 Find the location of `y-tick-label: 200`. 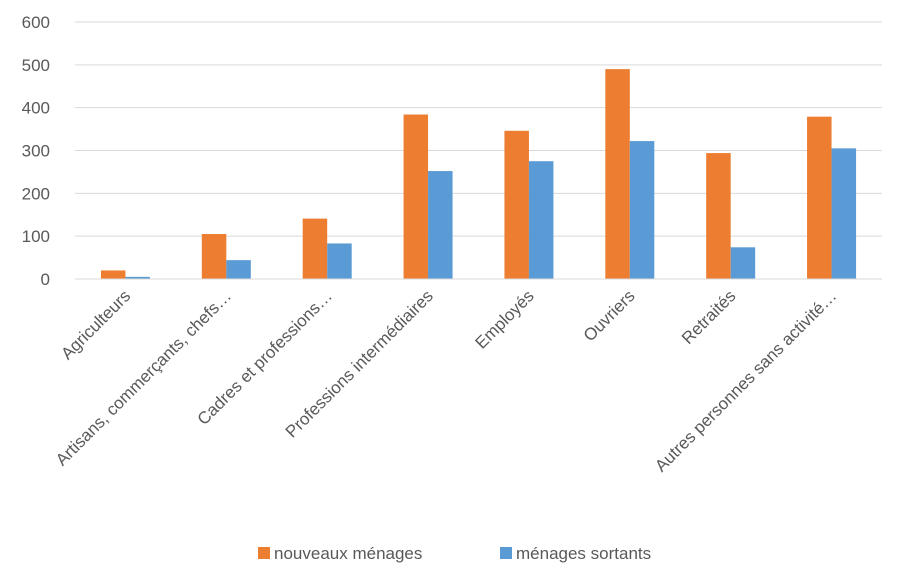

y-tick-label: 200 is located at coordinates (36, 193).